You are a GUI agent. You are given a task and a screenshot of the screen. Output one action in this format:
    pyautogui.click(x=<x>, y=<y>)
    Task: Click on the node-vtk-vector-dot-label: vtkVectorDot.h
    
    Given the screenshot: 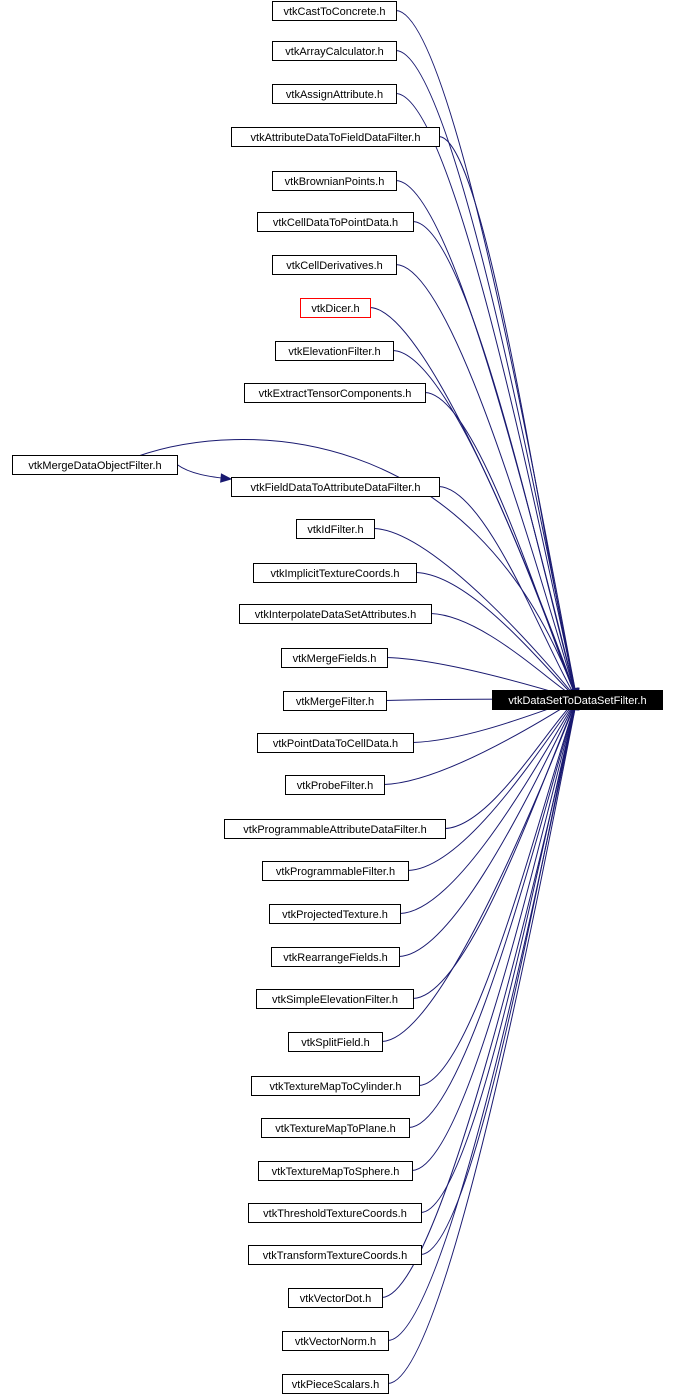 What is the action you would take?
    pyautogui.click(x=336, y=1299)
    